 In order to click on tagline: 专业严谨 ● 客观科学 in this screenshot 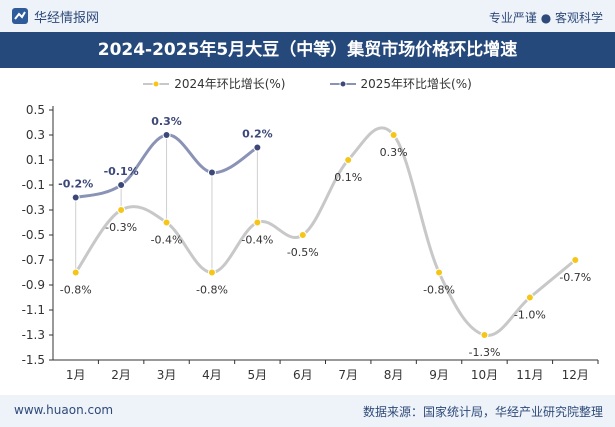, I will do `click(545, 18)`.